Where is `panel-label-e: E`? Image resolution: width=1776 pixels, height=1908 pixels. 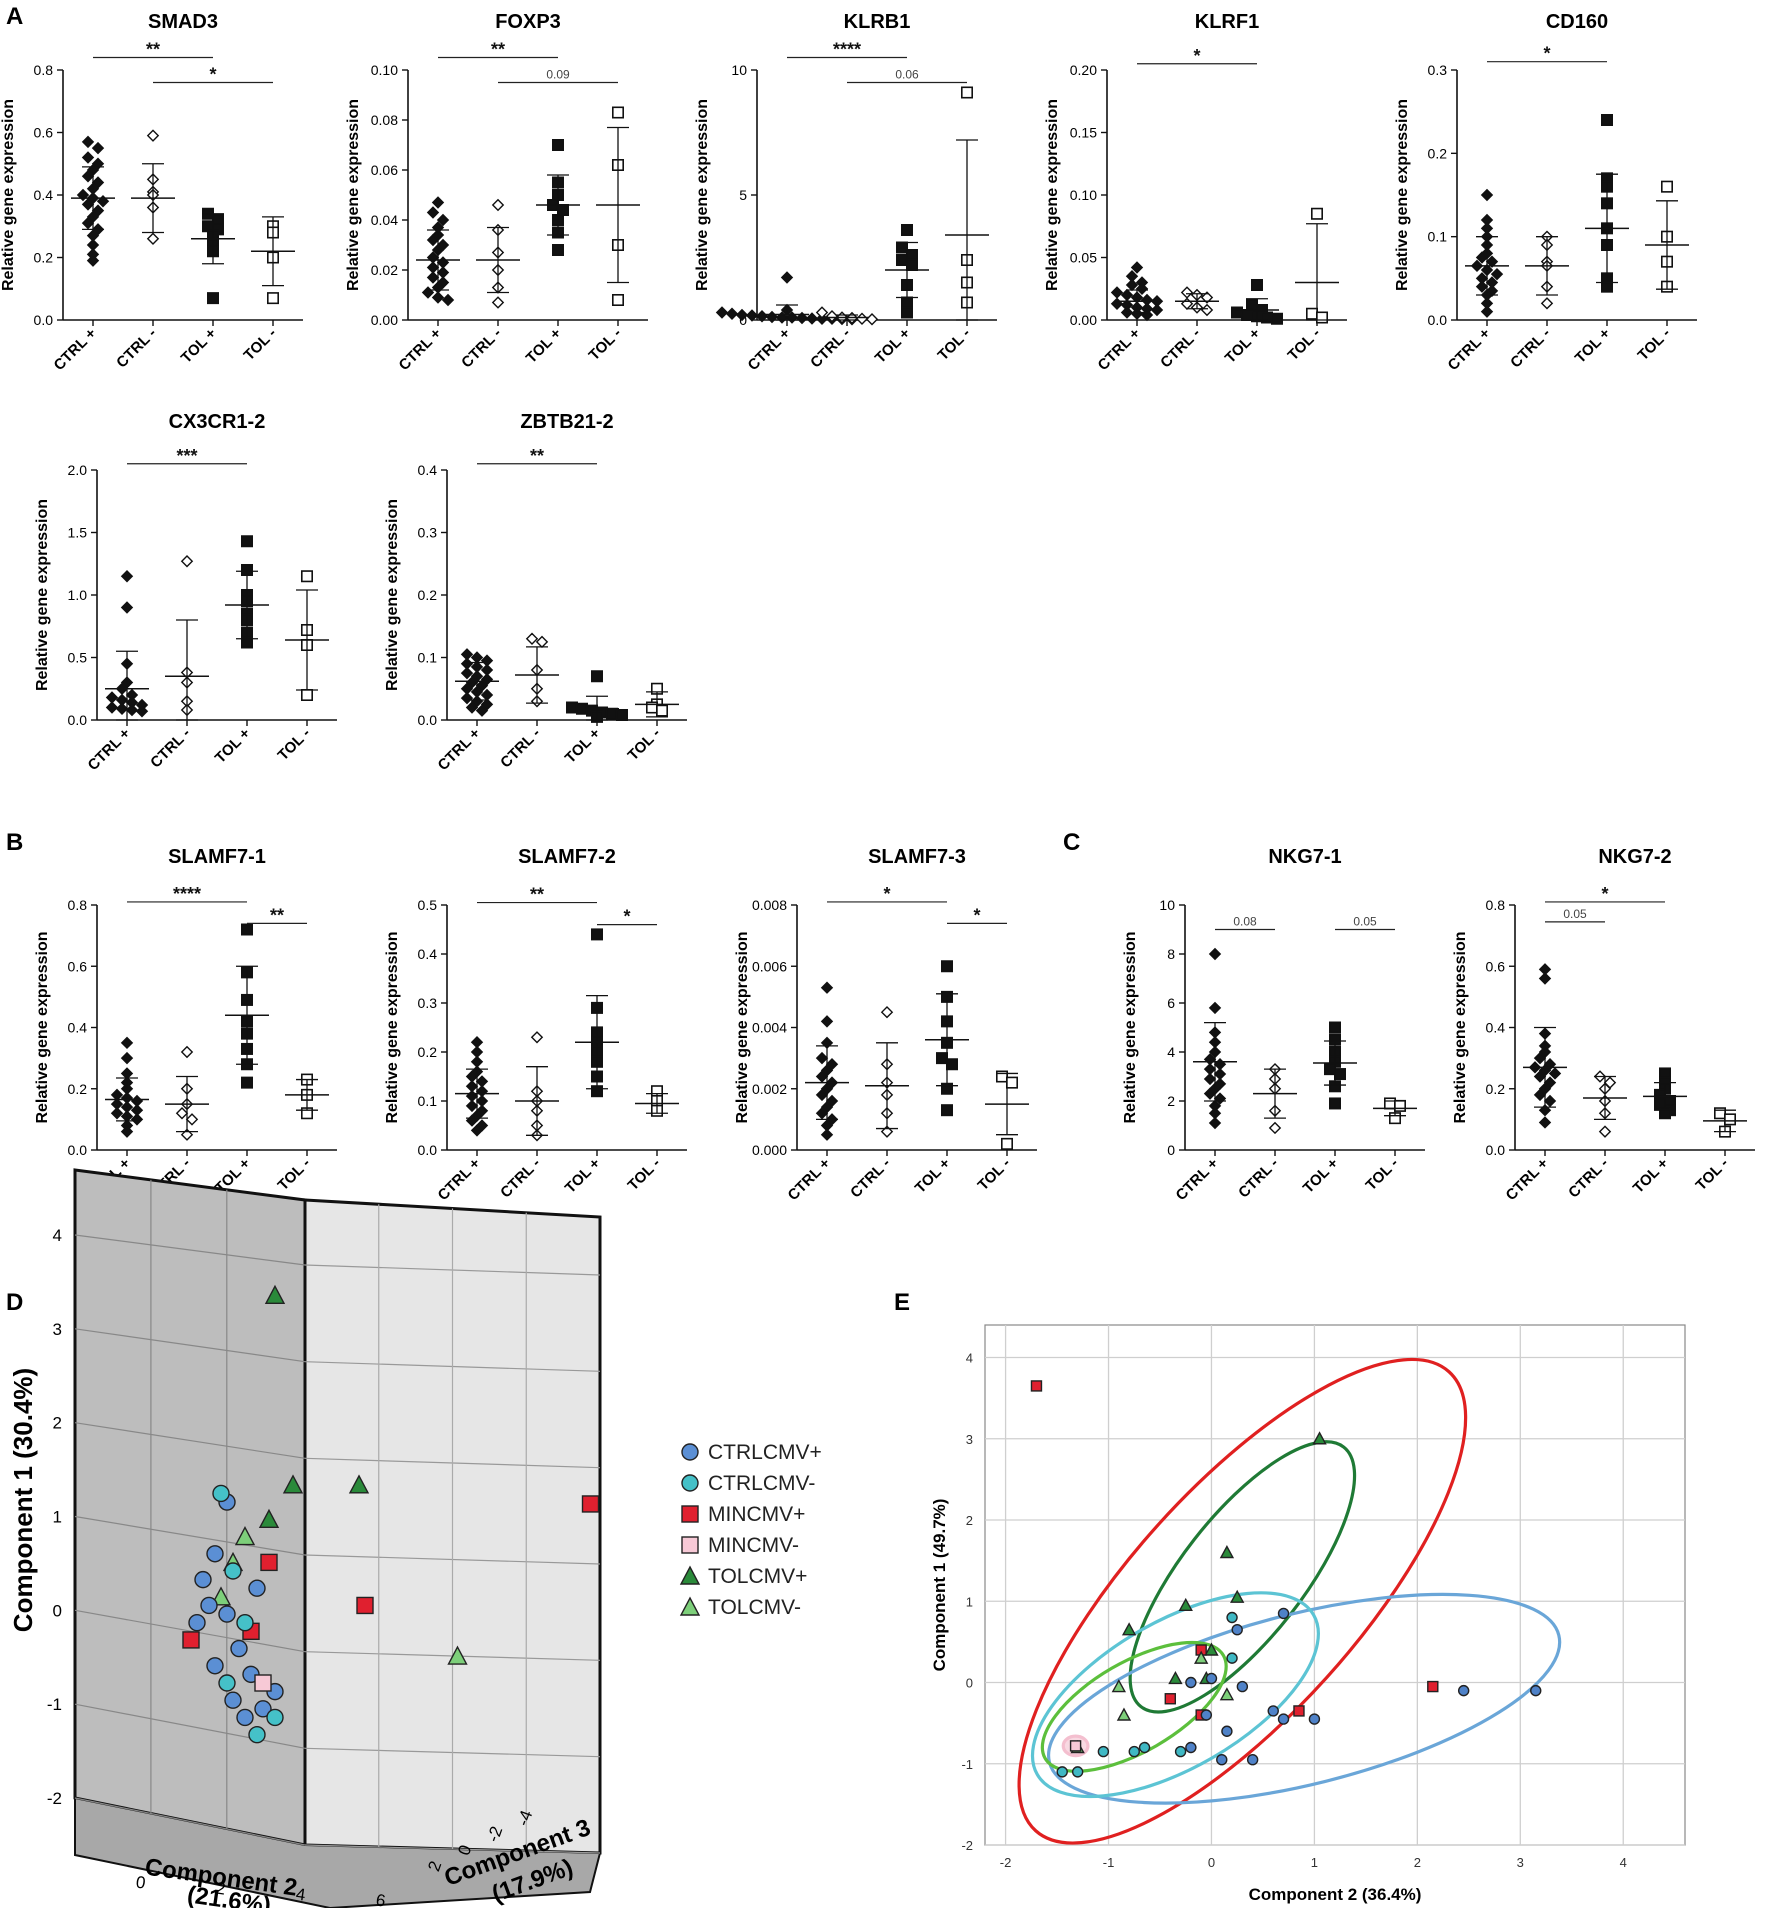
panel-label-e: E is located at coordinates (902, 1302).